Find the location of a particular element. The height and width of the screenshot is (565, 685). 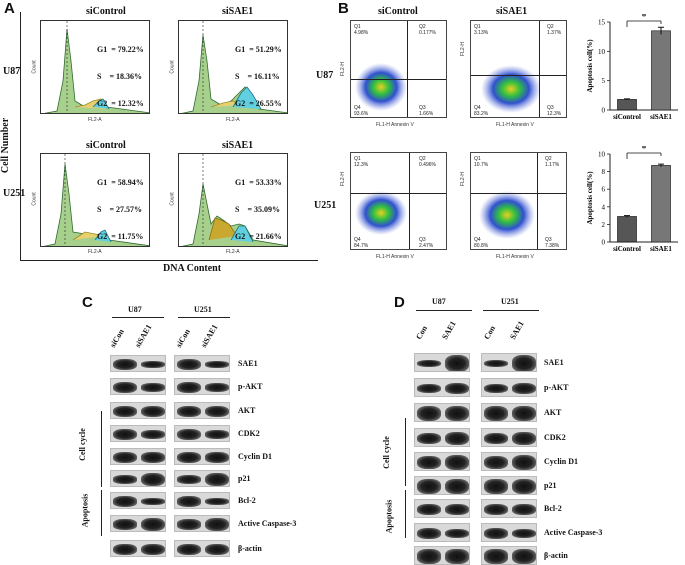

y-tick-label: 4 is located at coordinates (604, 207).